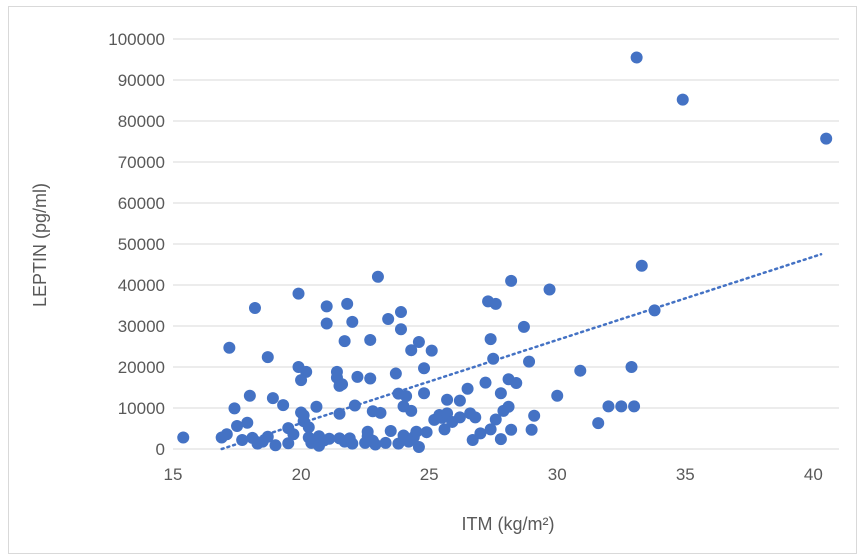 The height and width of the screenshot is (560, 865). What do you see at coordinates (813, 474) in the screenshot?
I see `x-tick-label: 40` at bounding box center [813, 474].